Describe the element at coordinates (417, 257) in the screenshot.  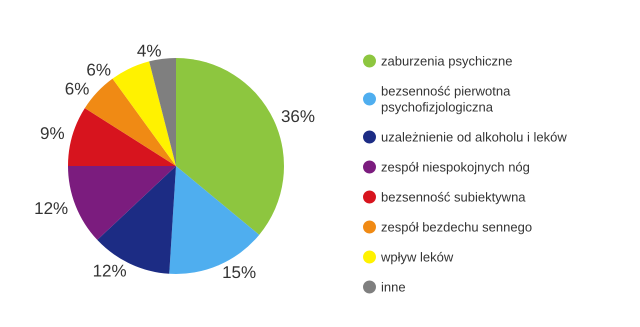
I see `legend-label: wpływ leków` at that location.